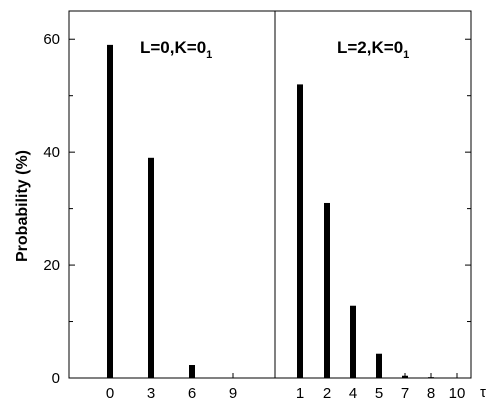 This screenshot has height=403, width=490. Describe the element at coordinates (353, 393) in the screenshot. I see `x-tick-label: 4` at that location.